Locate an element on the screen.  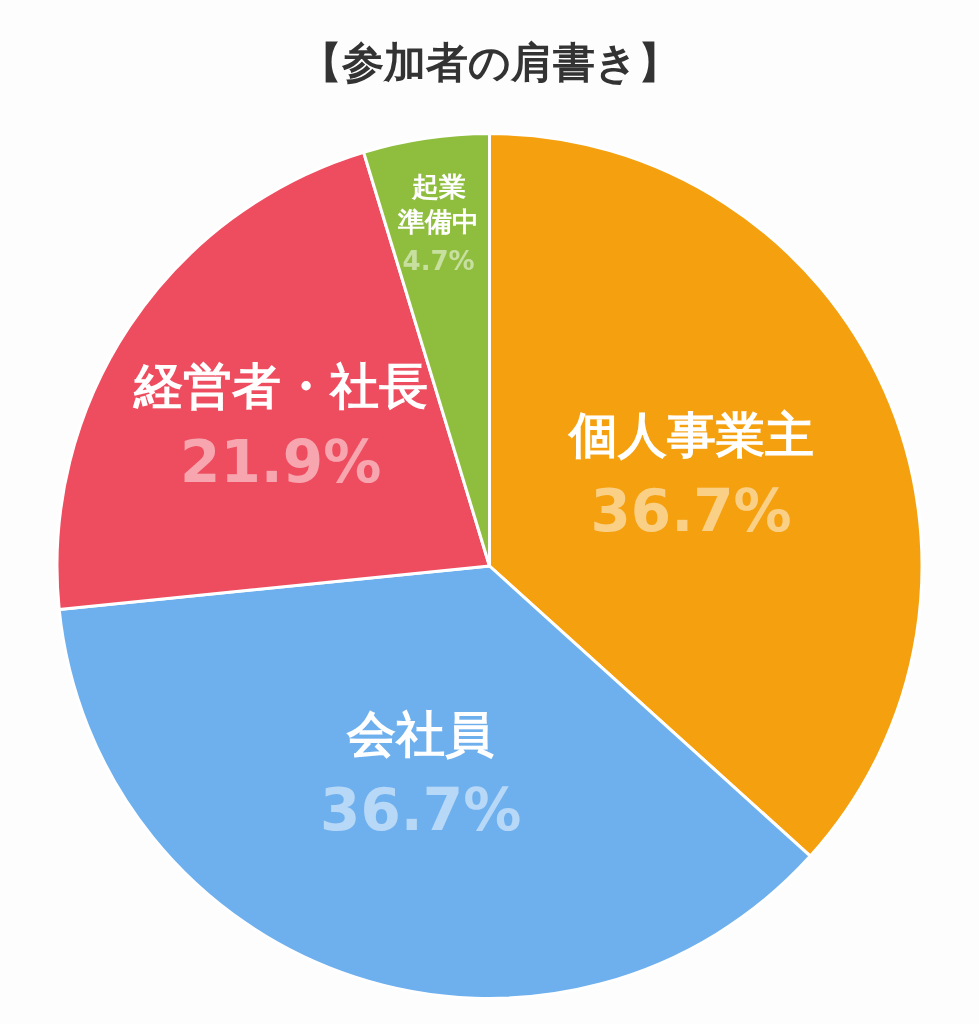
slice-label: 起業準備中 is located at coordinates (438, 204).